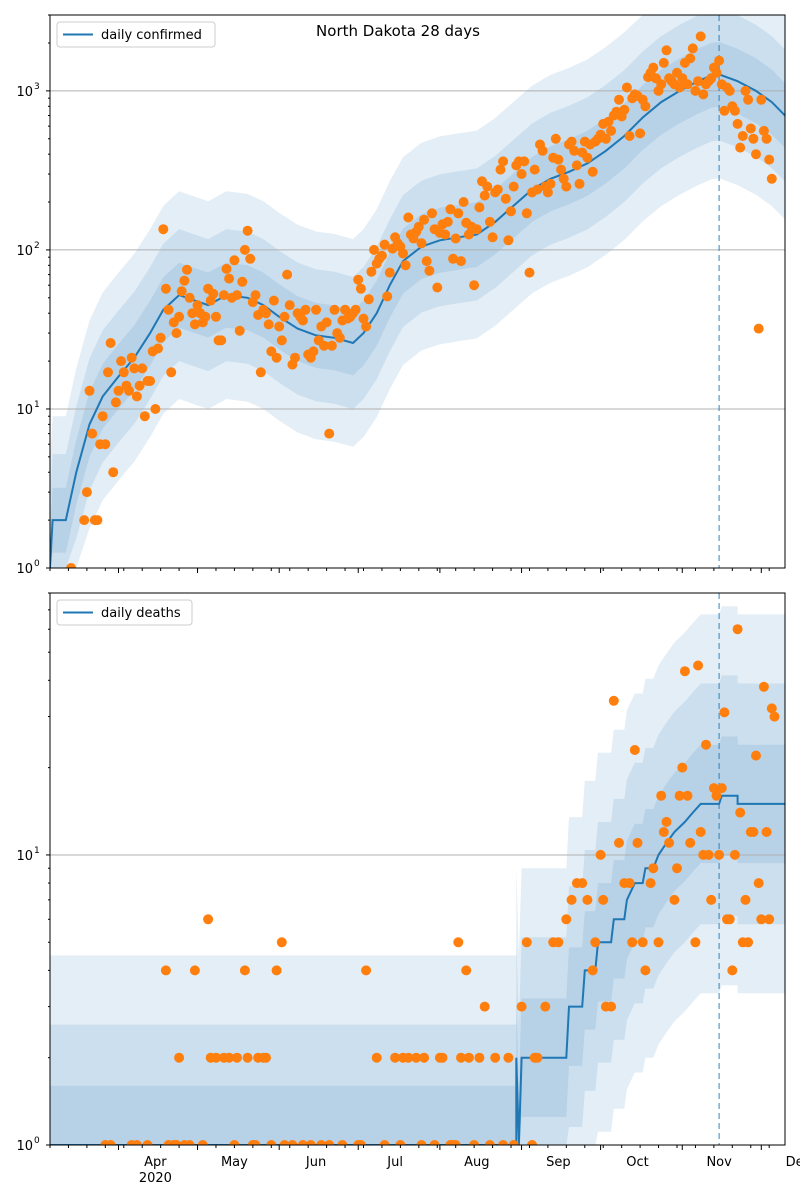 The image size is (800, 1200). What do you see at coordinates (409, 570) in the screenshot?
I see `x-axis-ticks` at bounding box center [409, 570].